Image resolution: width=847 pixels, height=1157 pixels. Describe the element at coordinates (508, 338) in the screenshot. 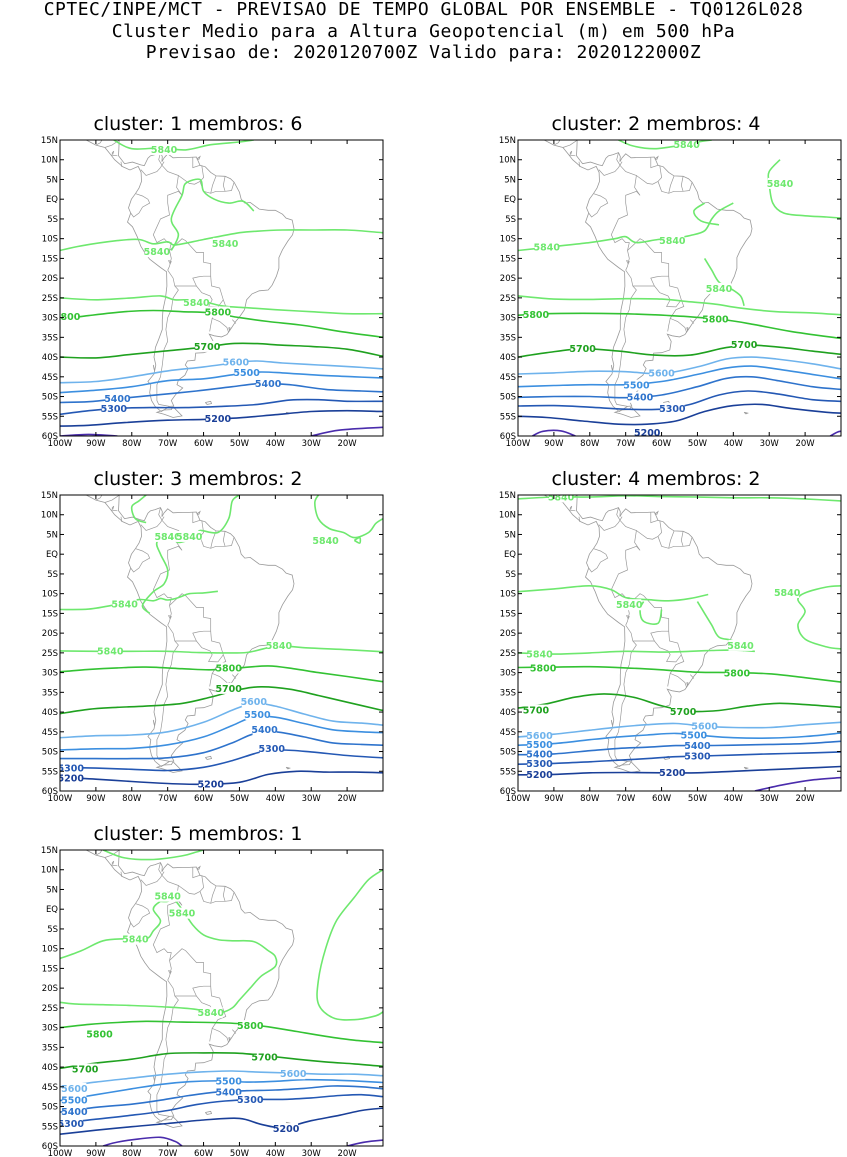

I see `lat-label: 35S` at that location.